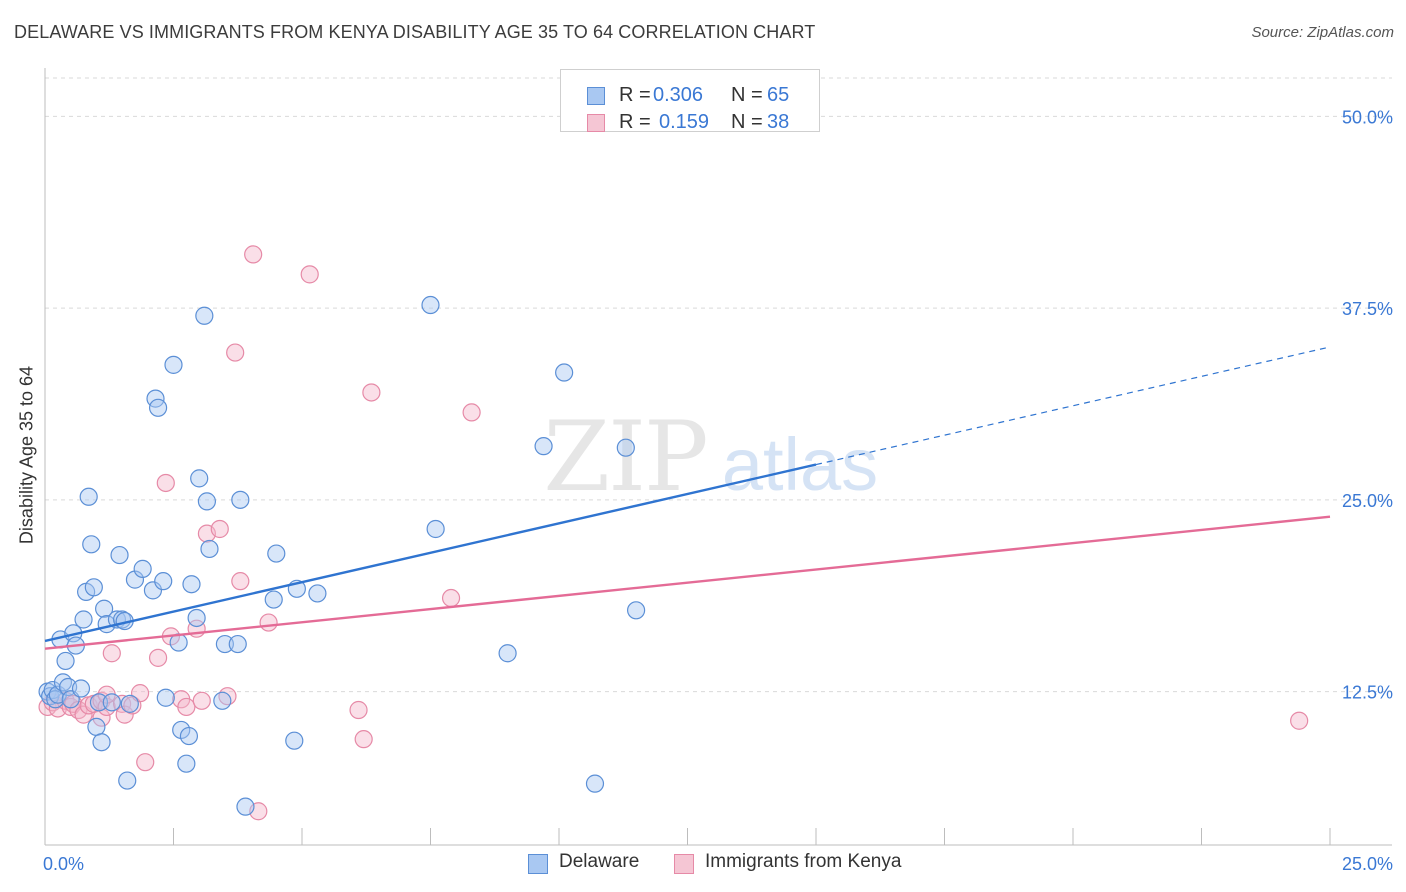 The width and height of the screenshot is (1406, 892). What do you see at coordinates (1073, 406) in the screenshot?
I see `delaware-trend-extension` at bounding box center [1073, 406].